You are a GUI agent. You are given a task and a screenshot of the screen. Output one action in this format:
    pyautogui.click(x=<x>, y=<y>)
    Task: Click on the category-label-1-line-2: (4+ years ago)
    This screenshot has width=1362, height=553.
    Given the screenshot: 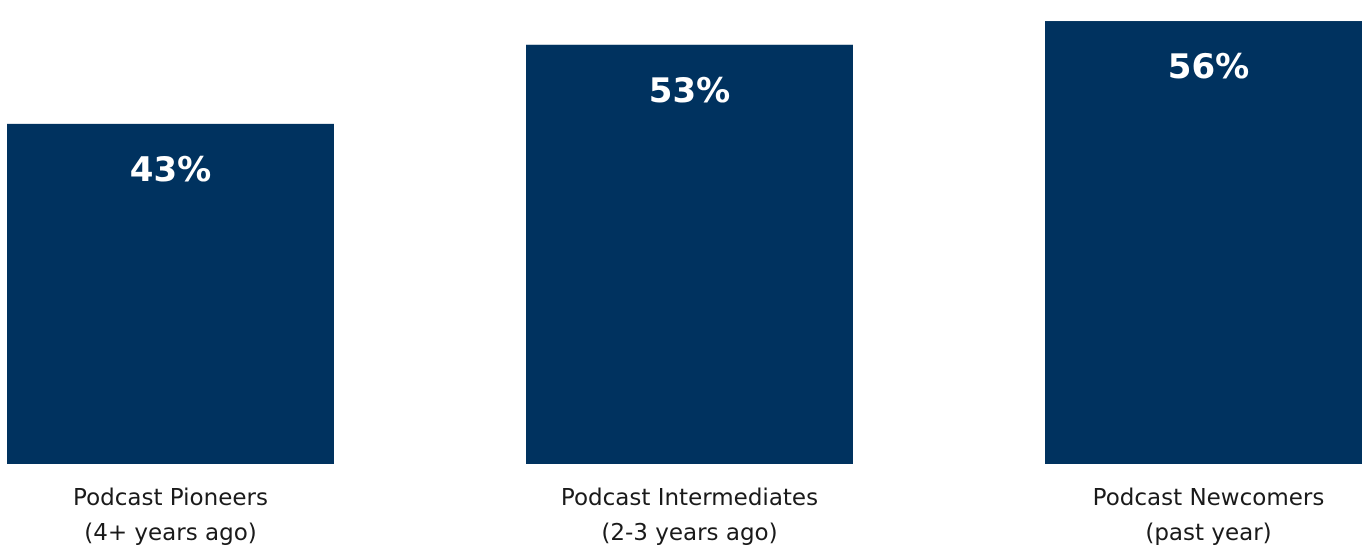 What is the action you would take?
    pyautogui.click(x=170, y=533)
    